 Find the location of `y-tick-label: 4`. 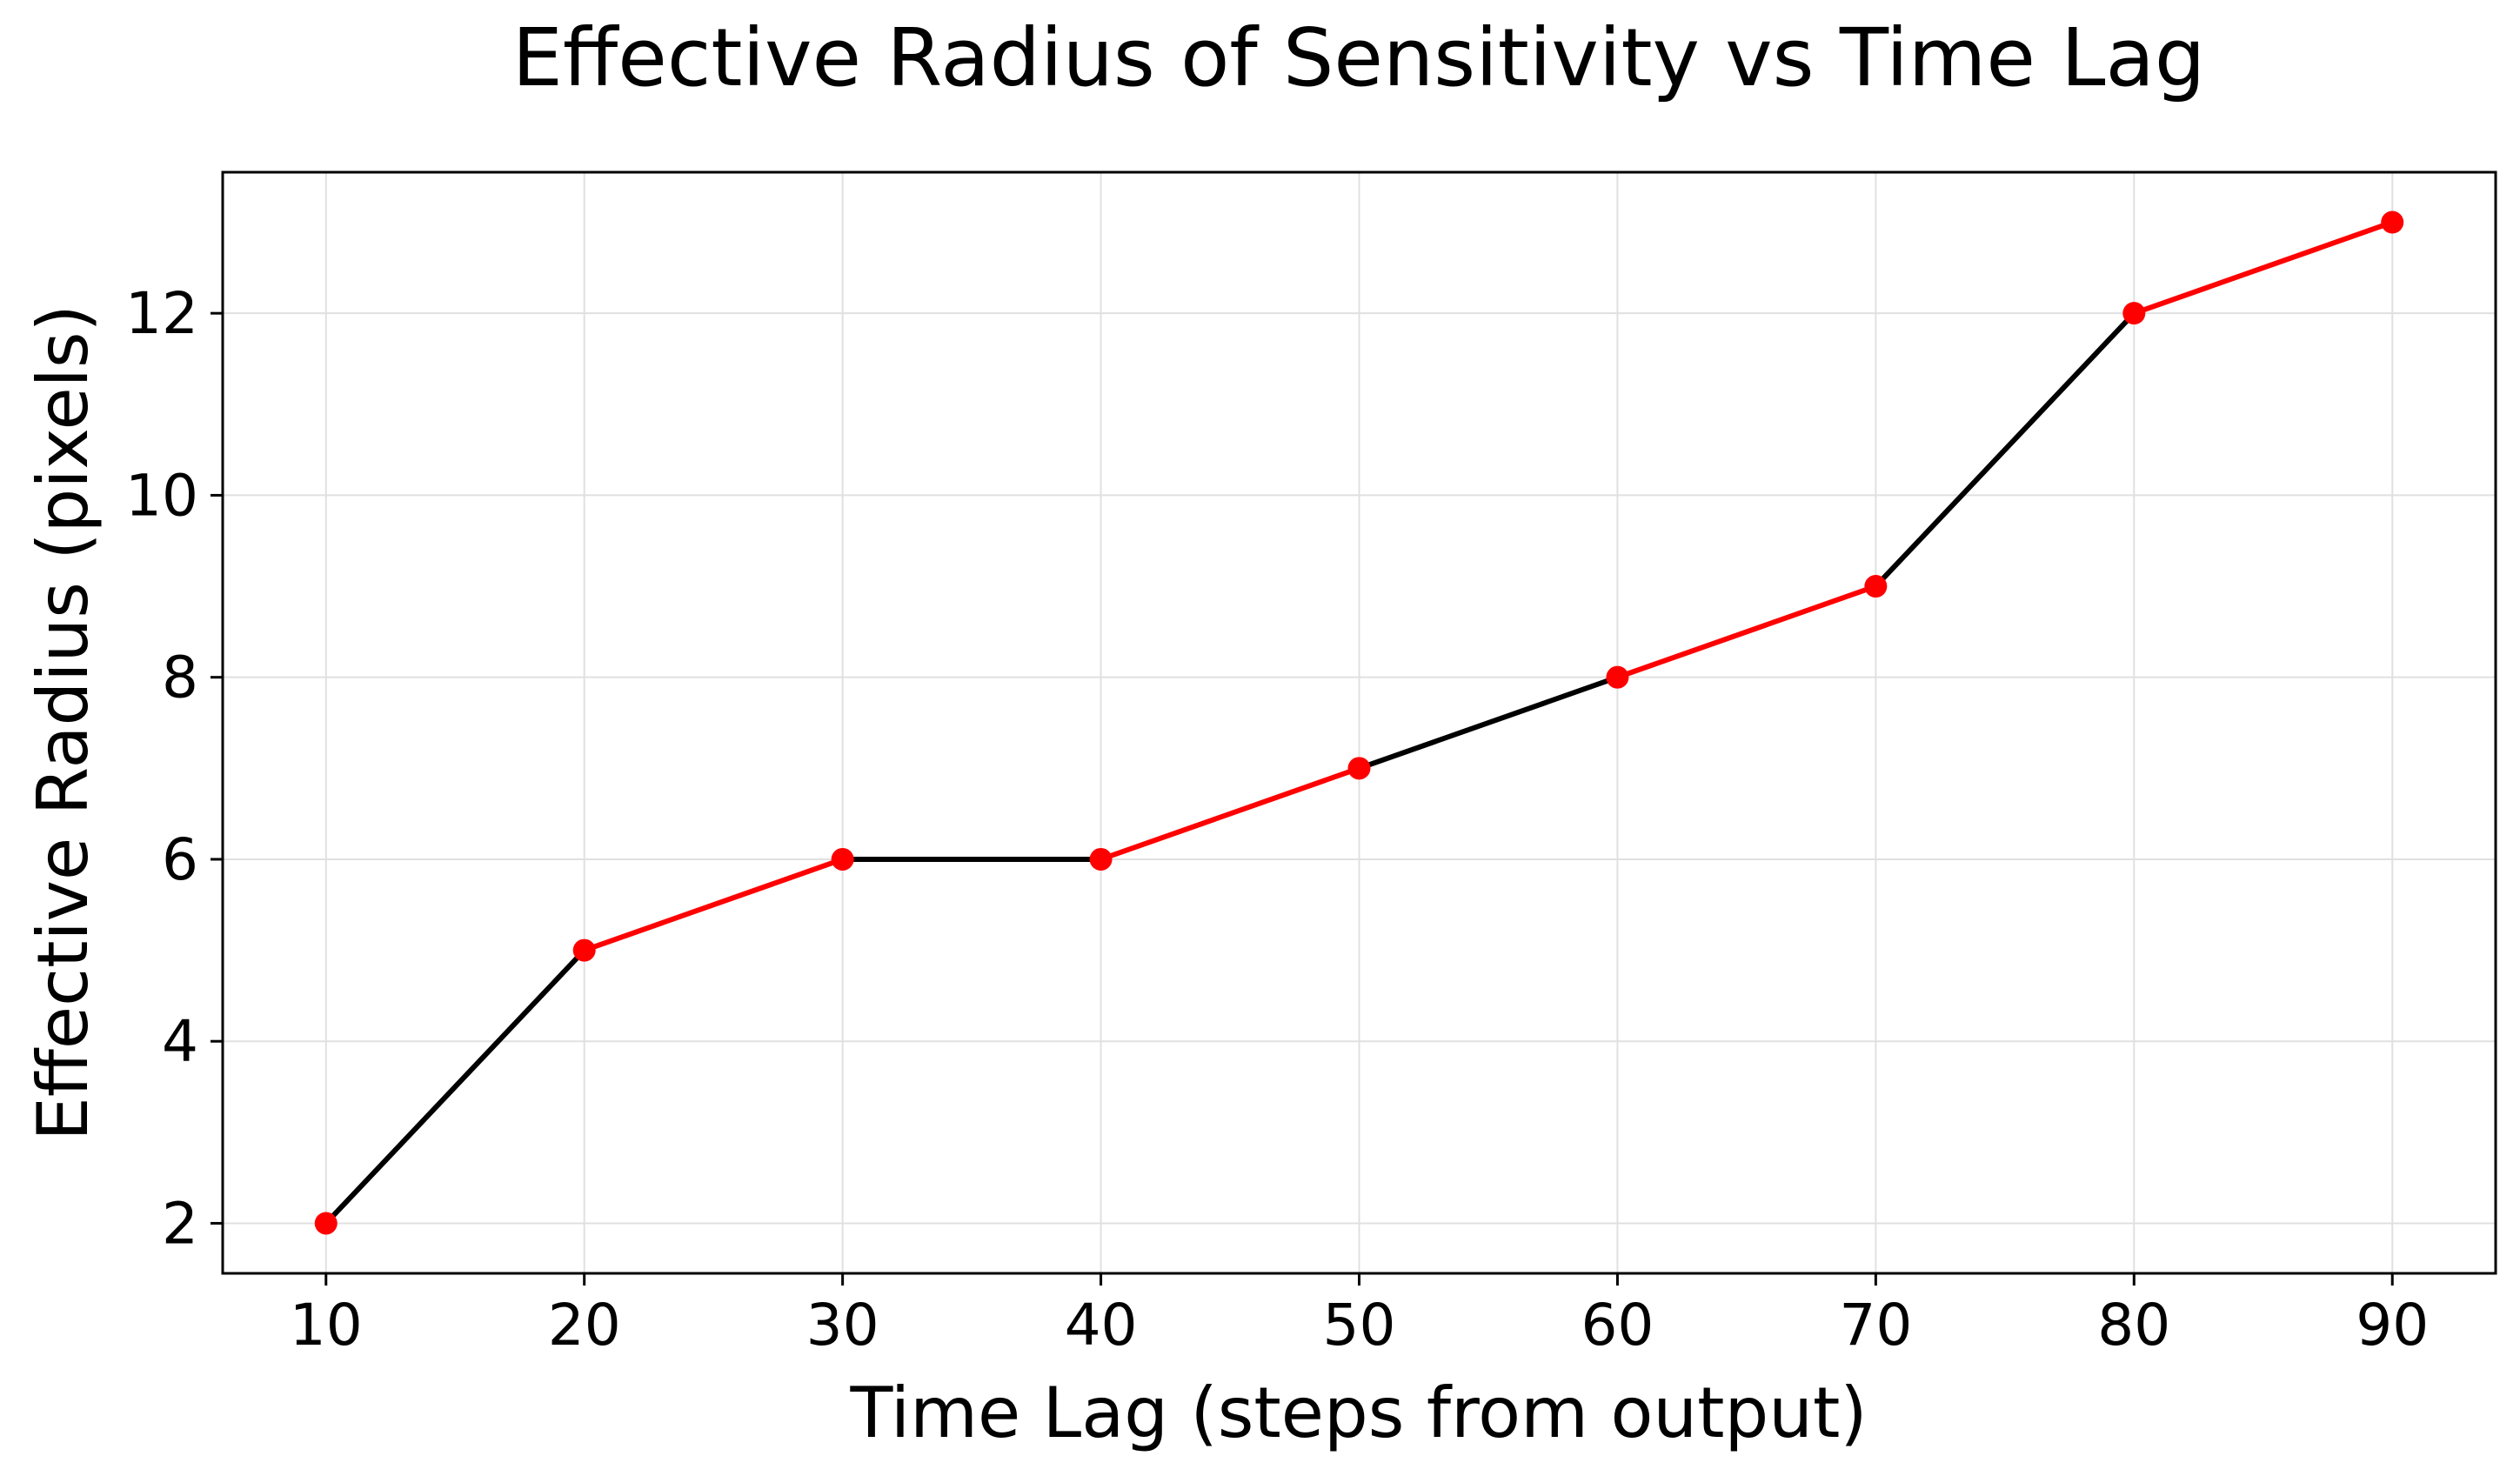

y-tick-label: 4 is located at coordinates (180, 1041).